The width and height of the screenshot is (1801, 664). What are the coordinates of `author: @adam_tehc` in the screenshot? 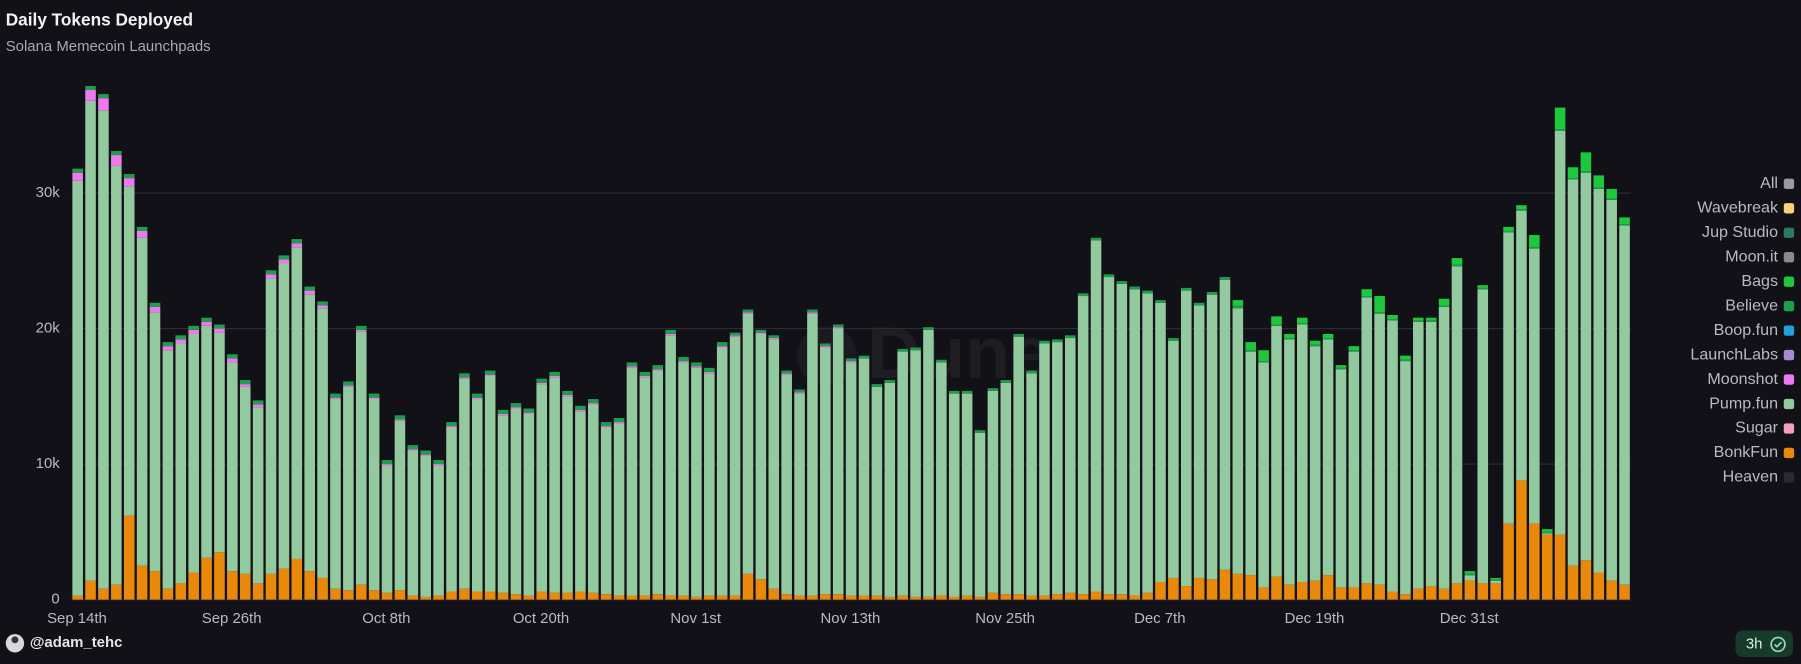 It's located at (76, 642).